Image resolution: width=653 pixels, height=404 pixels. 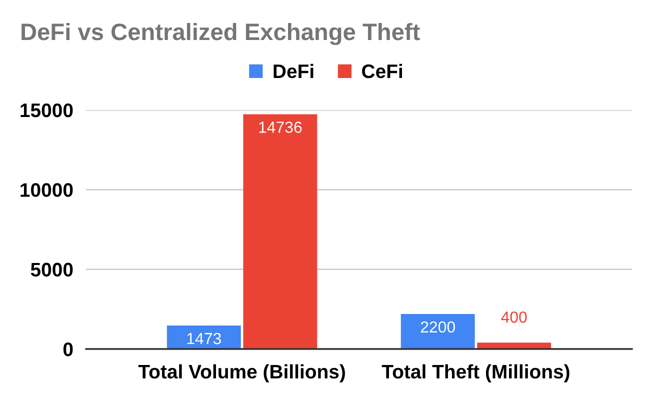 What do you see at coordinates (221, 34) in the screenshot?
I see `chart-title: DeFi vs Centralized Exchange Theft` at bounding box center [221, 34].